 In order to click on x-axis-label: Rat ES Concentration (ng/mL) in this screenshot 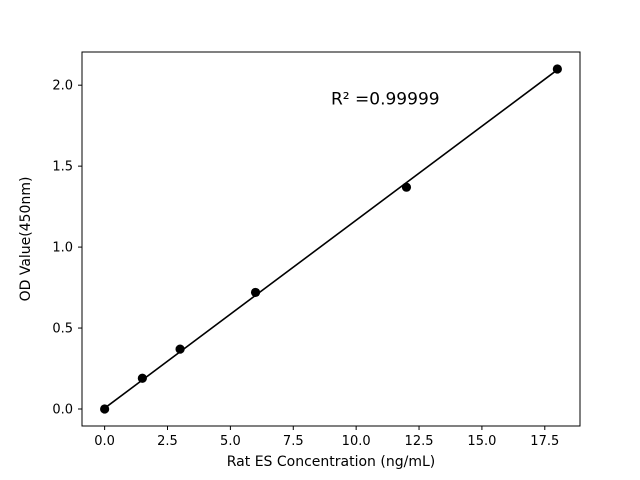, I will do `click(331, 462)`.